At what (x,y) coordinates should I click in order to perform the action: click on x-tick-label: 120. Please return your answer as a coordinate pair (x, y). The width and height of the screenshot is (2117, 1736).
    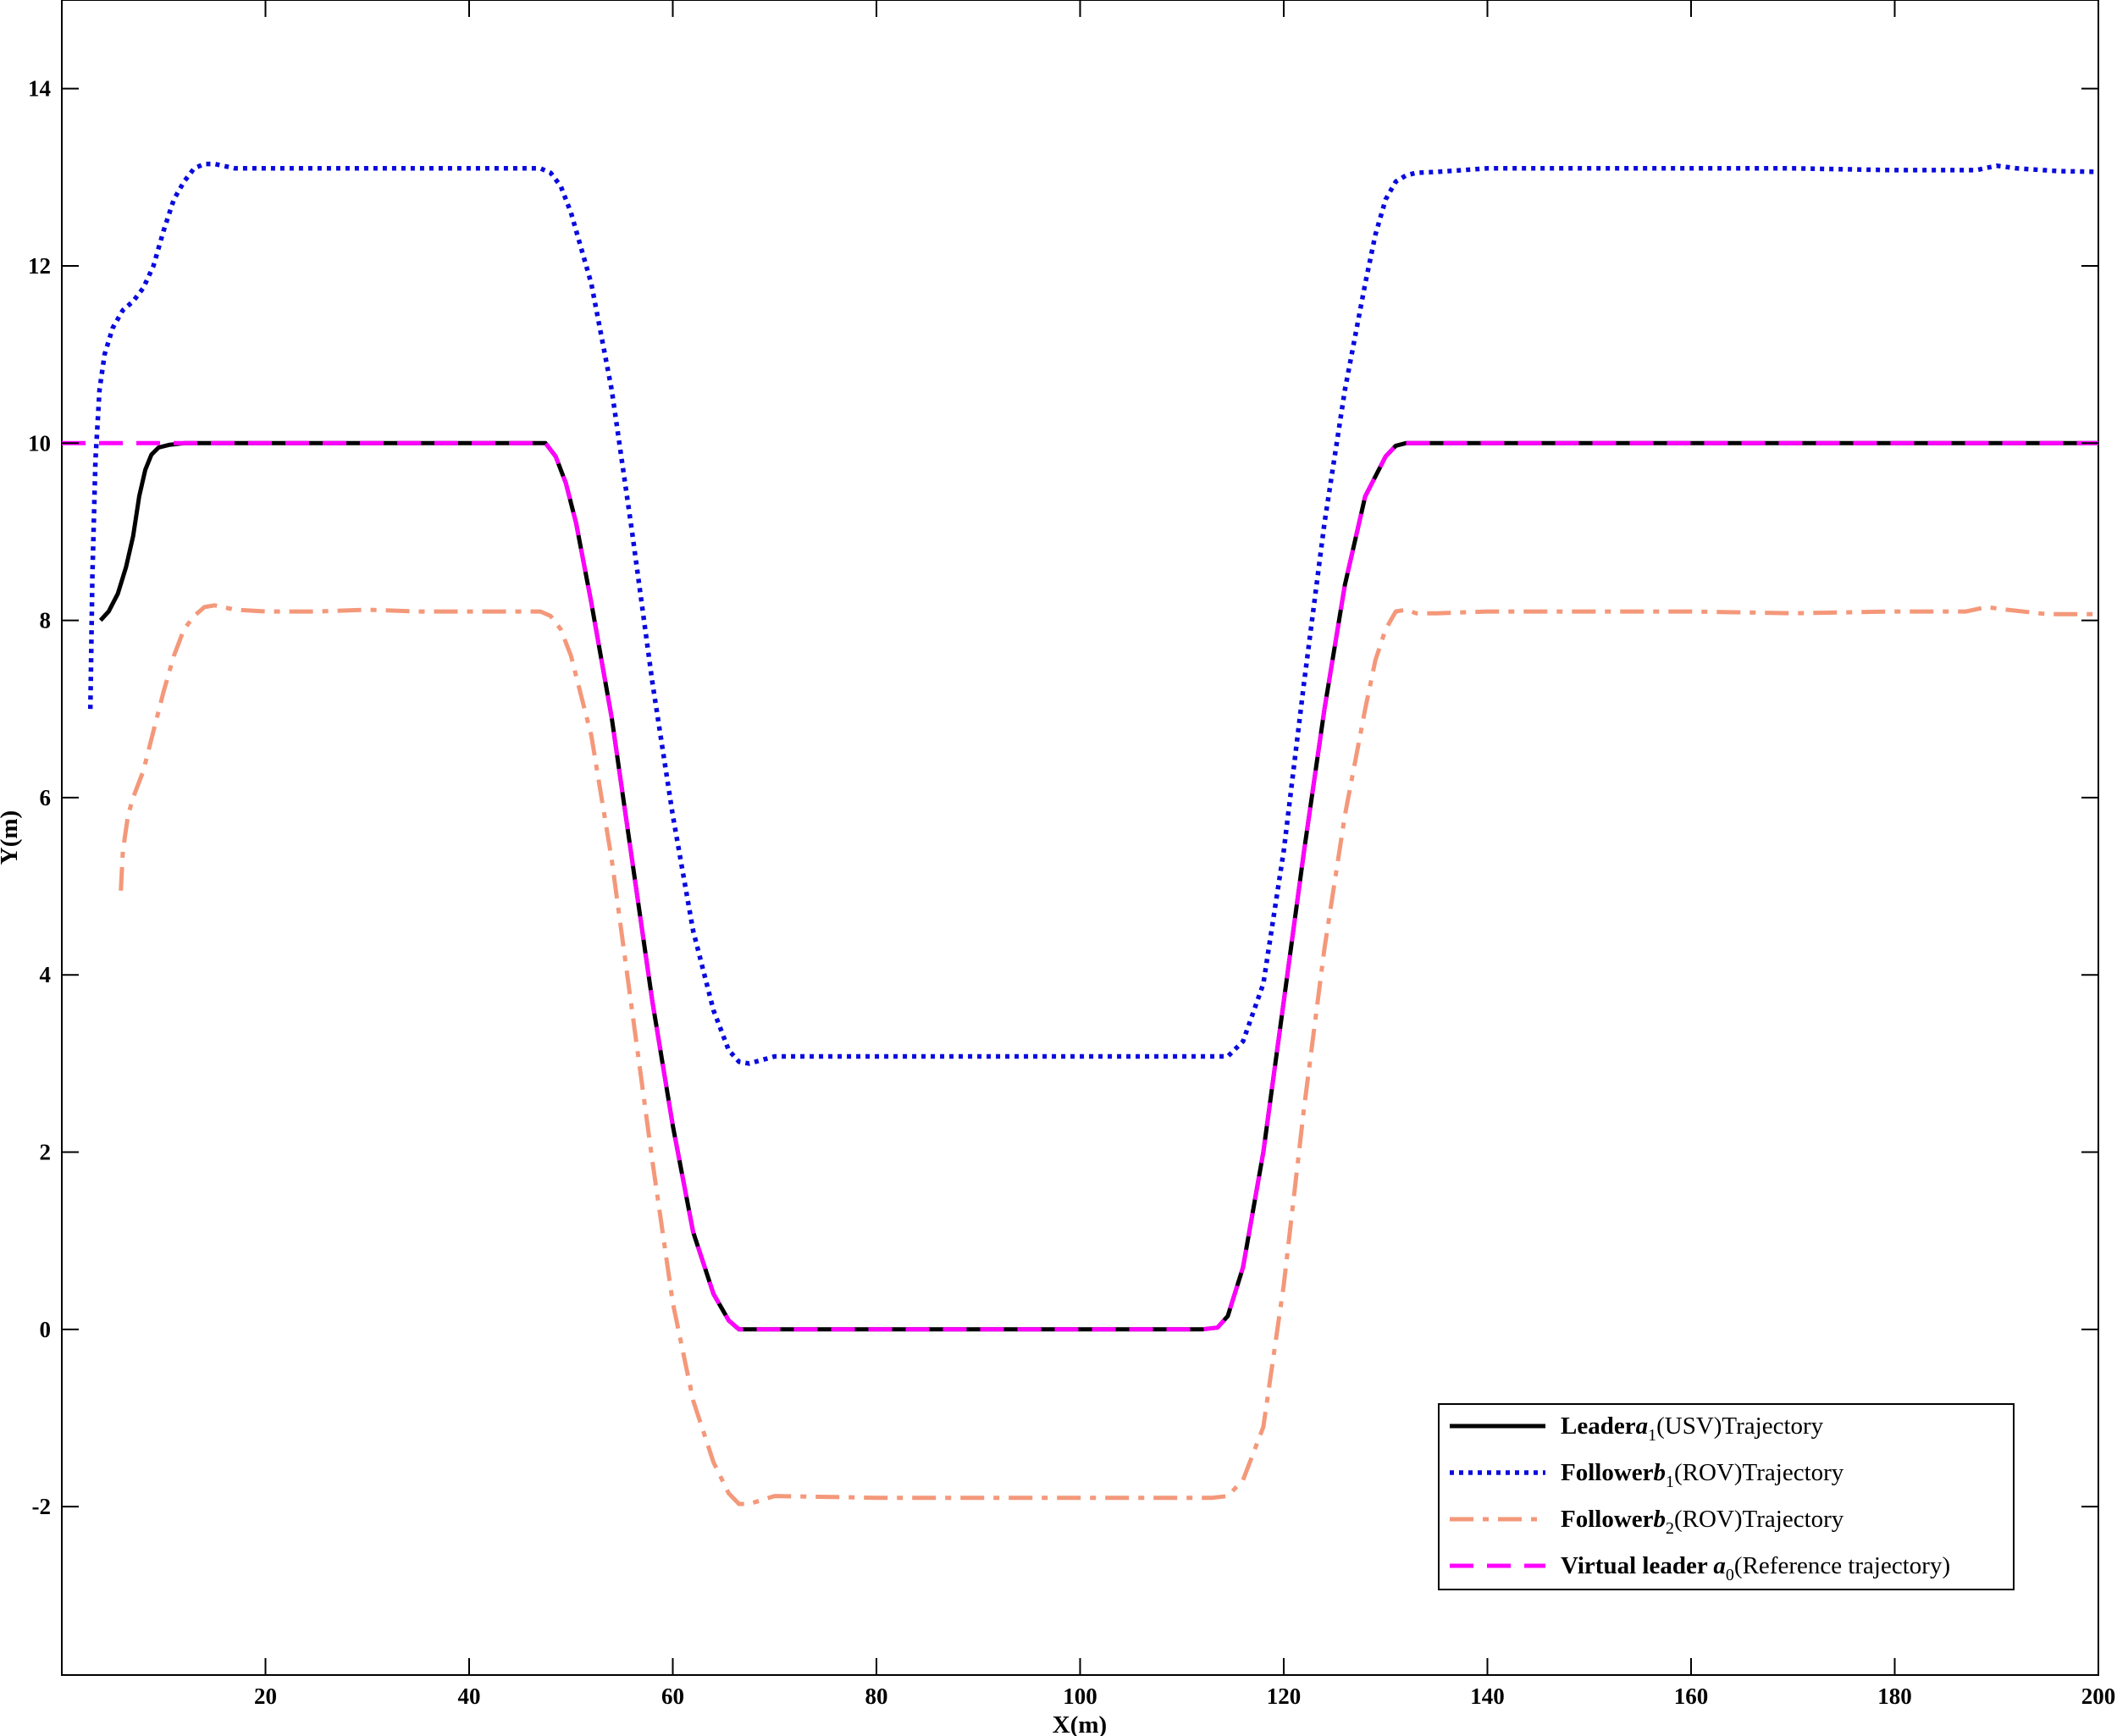
    Looking at the image, I should click on (1284, 1696).